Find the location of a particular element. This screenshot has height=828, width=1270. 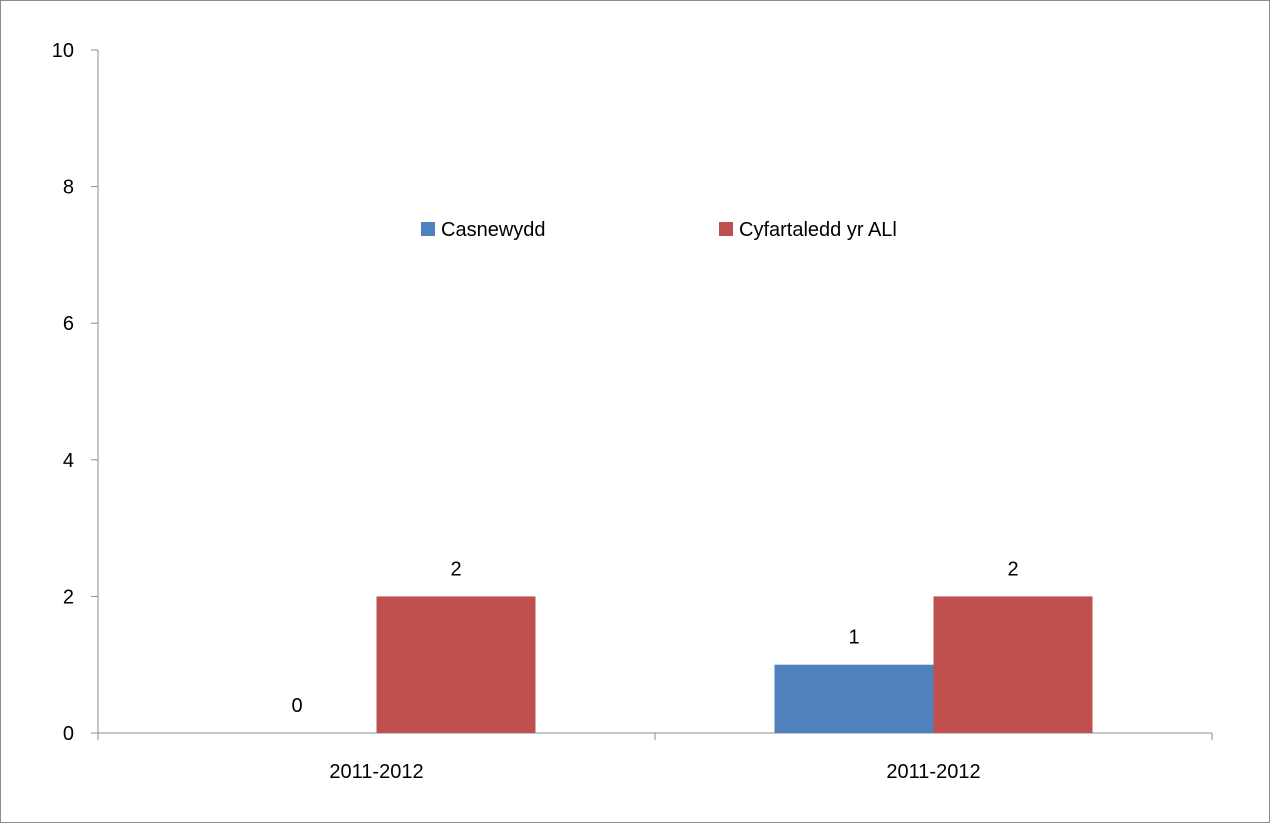

bars is located at coordinates (734, 664).